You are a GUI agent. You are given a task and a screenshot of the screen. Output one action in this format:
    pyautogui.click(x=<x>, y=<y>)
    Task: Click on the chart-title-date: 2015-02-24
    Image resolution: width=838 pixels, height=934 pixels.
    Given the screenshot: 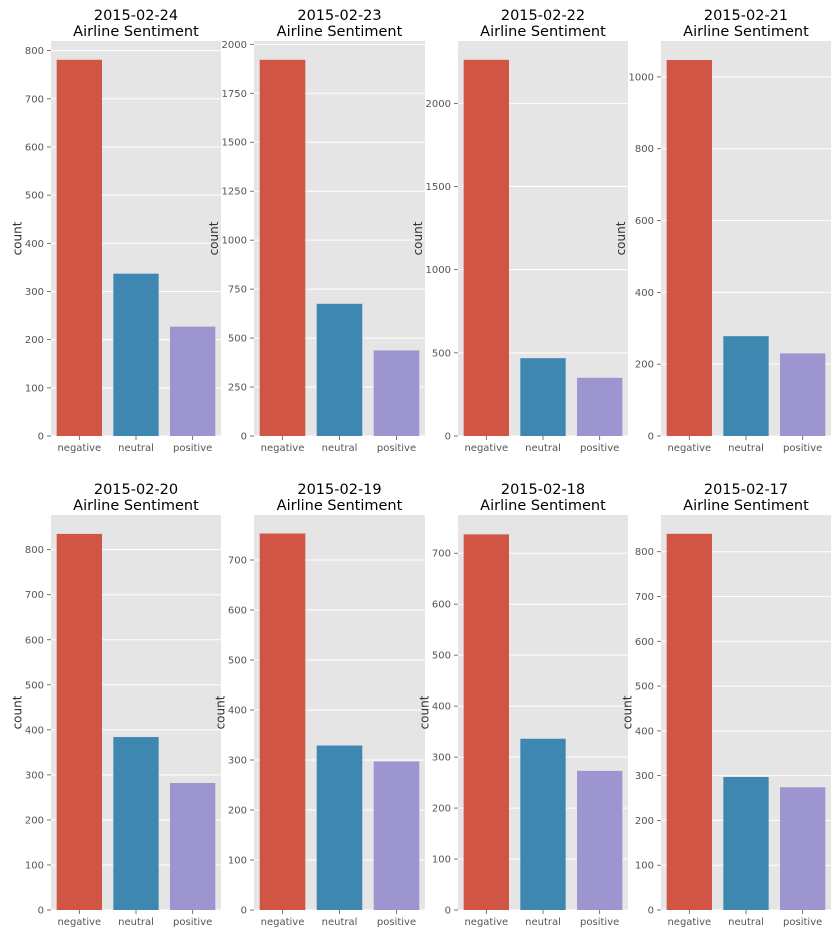 What is the action you would take?
    pyautogui.click(x=136, y=16)
    